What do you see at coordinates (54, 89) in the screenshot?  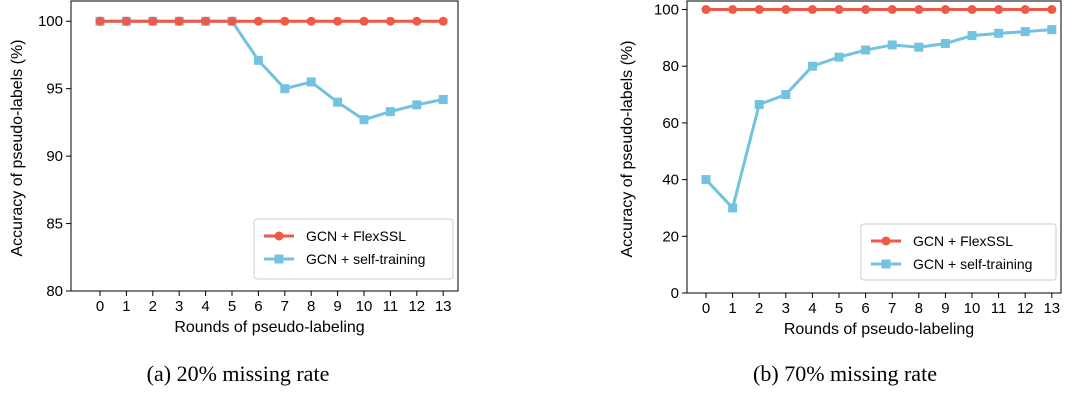 I see `y-tick-label: 95` at bounding box center [54, 89].